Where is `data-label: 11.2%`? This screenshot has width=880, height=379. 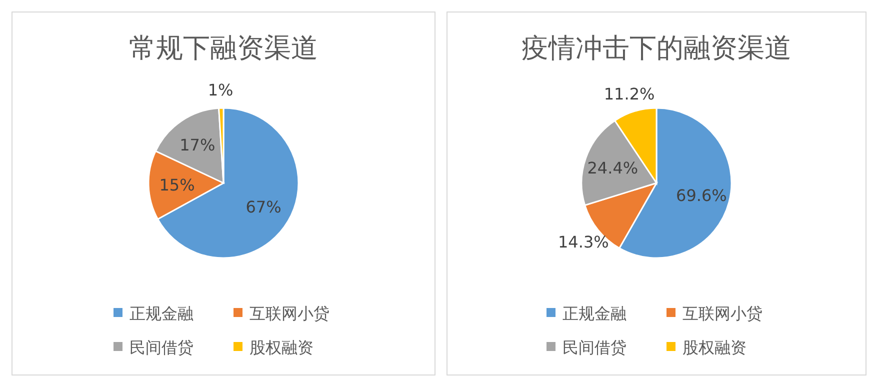 data-label: 11.2% is located at coordinates (629, 94).